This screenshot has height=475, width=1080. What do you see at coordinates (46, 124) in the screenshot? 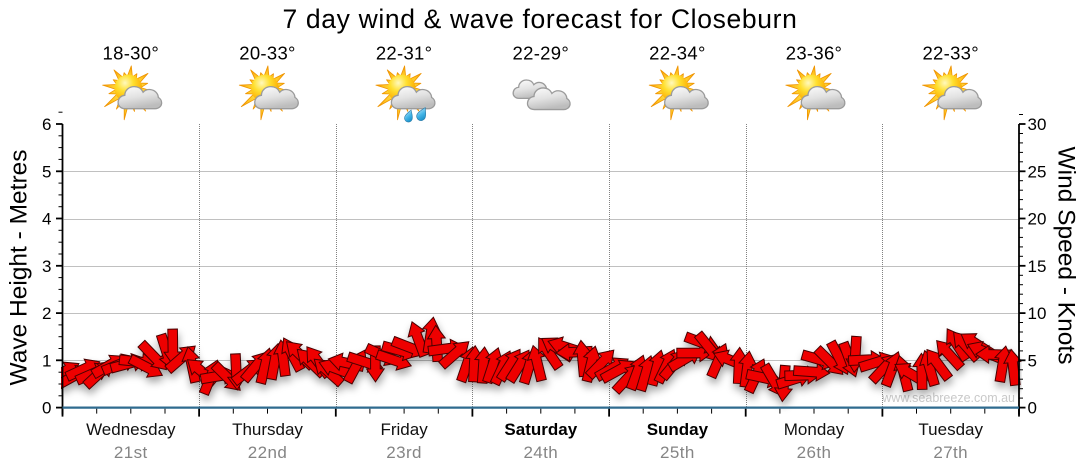
I see `svg-text: 6` at bounding box center [46, 124].